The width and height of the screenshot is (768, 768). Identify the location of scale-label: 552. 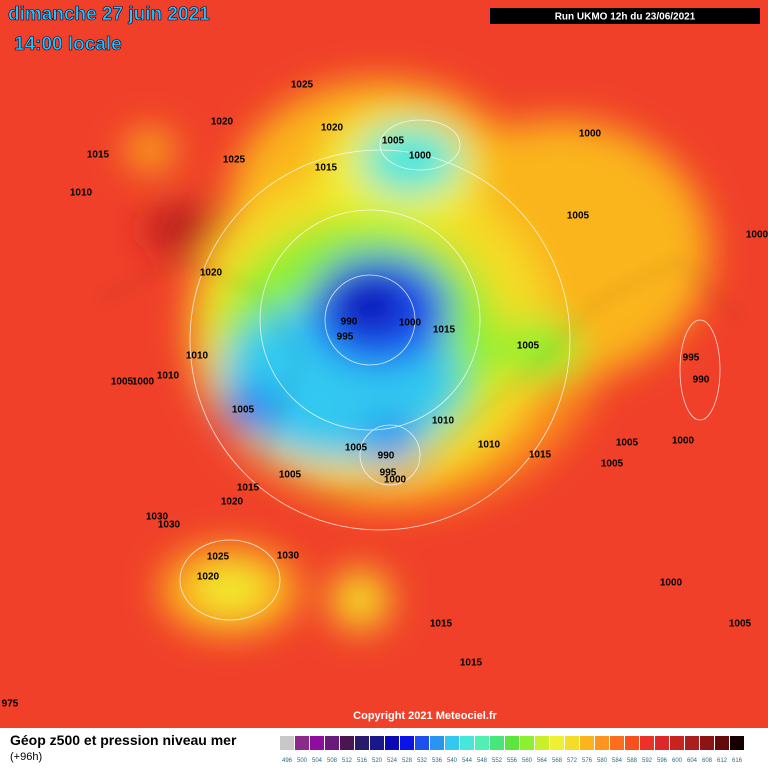
(497, 761).